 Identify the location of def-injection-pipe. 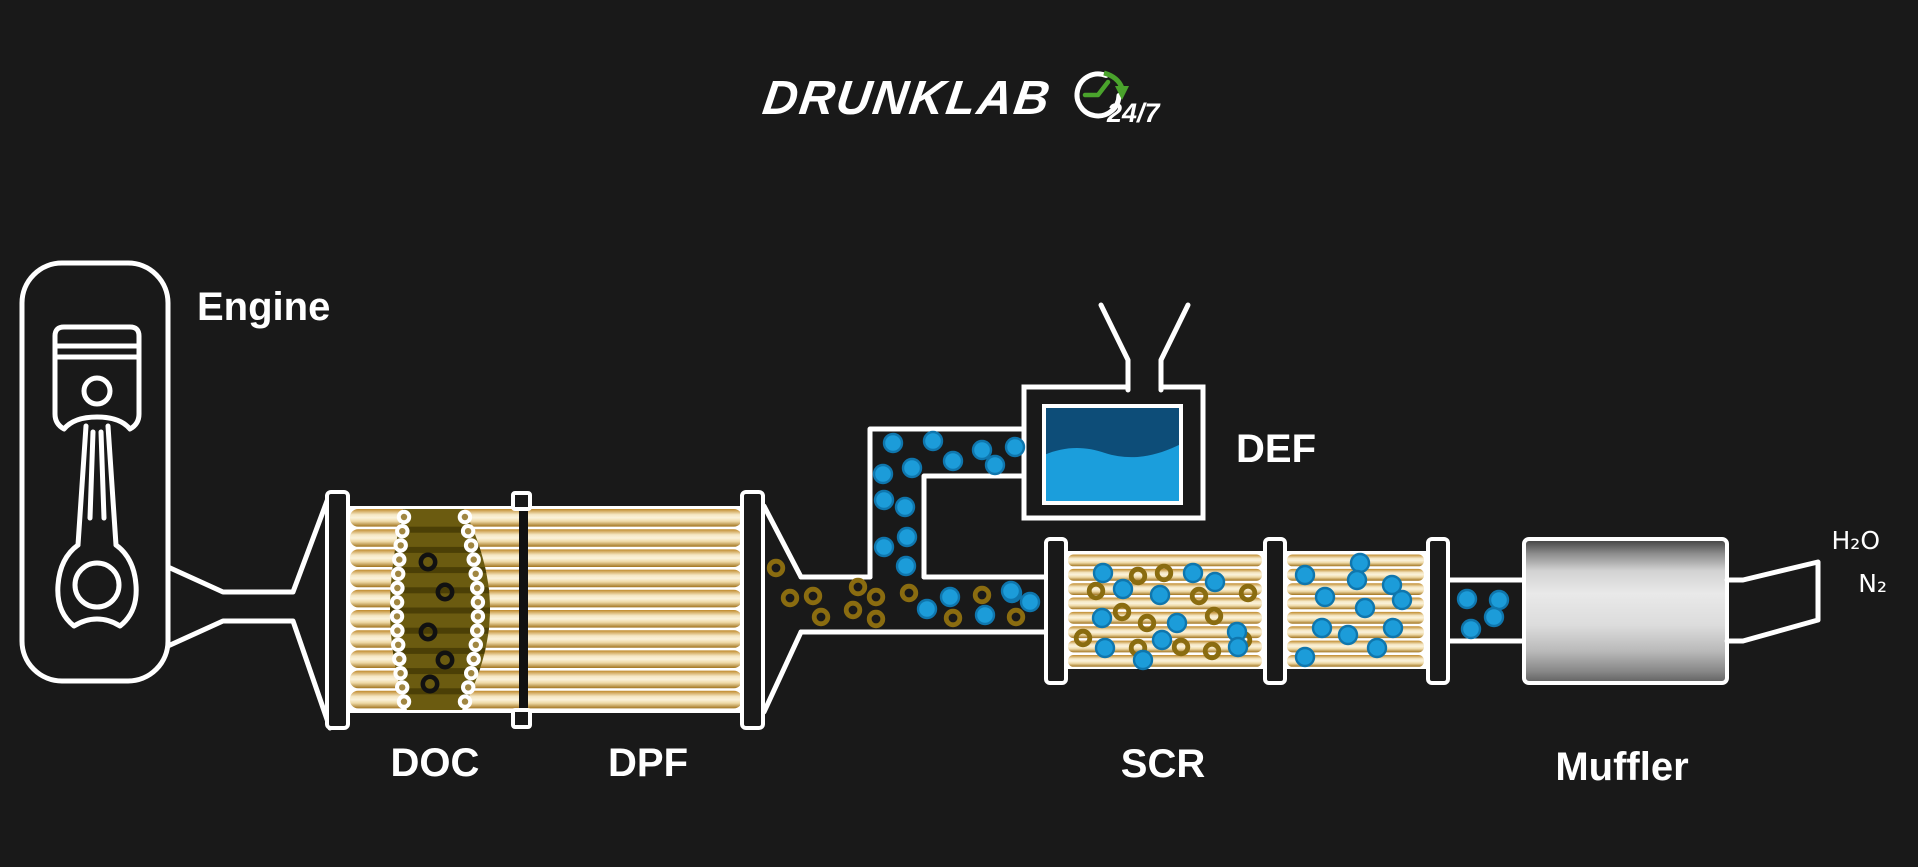
(946, 503).